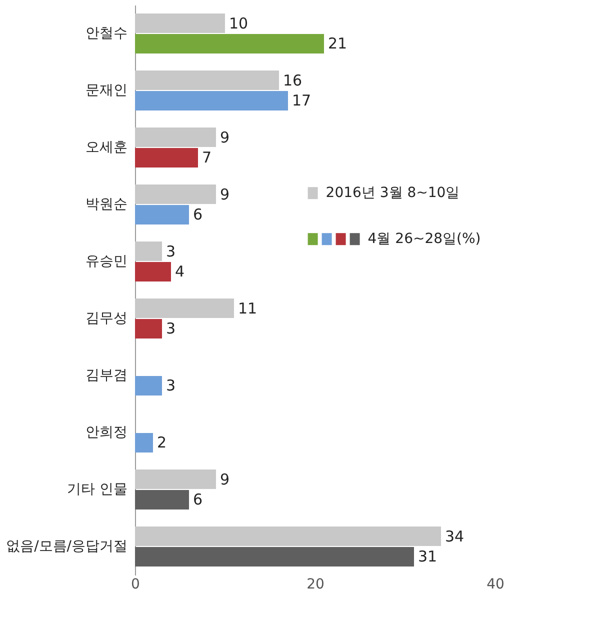 Image resolution: width=600 pixels, height=633 pixels. What do you see at coordinates (495, 584) in the screenshot?
I see `x-tick-label: 40` at bounding box center [495, 584].